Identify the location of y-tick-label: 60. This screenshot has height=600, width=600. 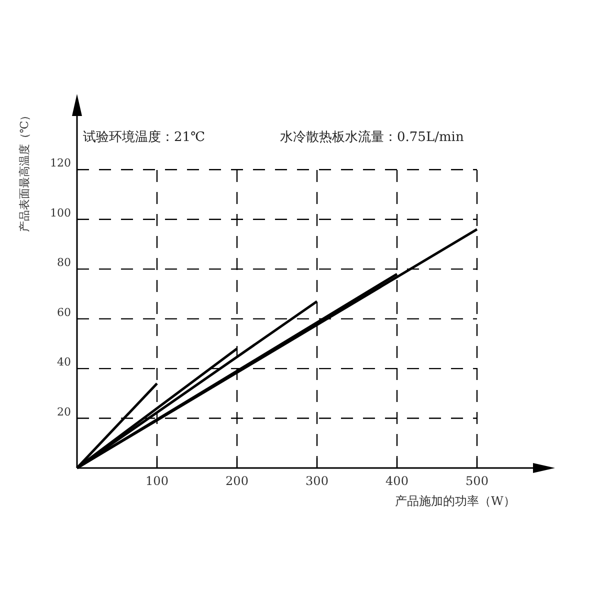
(64, 312).